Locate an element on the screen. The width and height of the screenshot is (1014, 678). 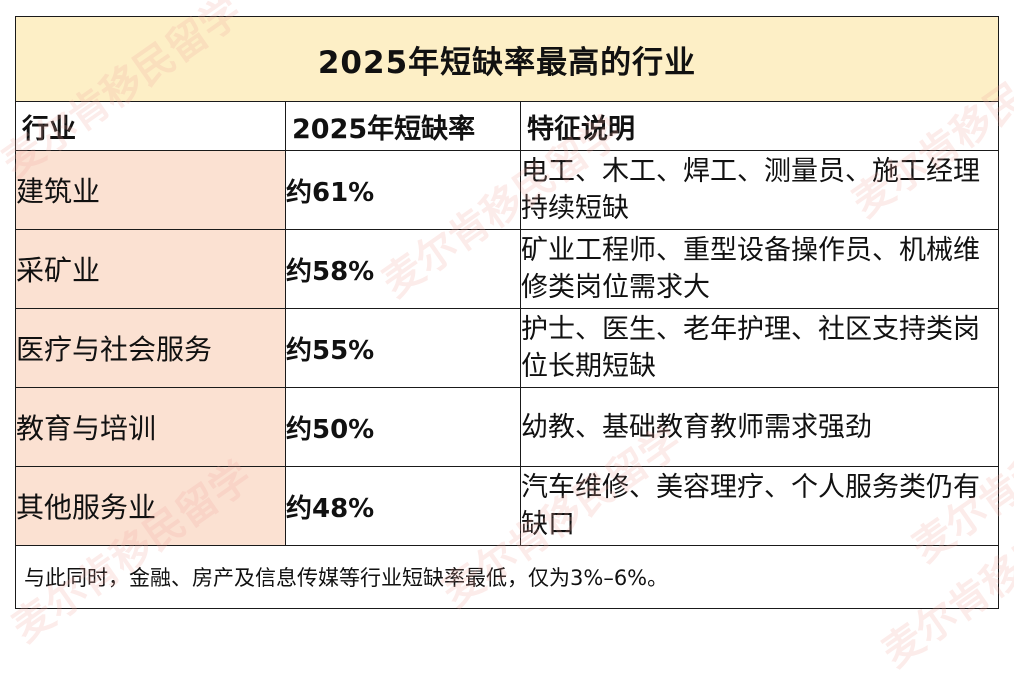
title-row: 2025年短缺率最高的行业 is located at coordinates (507, 59).